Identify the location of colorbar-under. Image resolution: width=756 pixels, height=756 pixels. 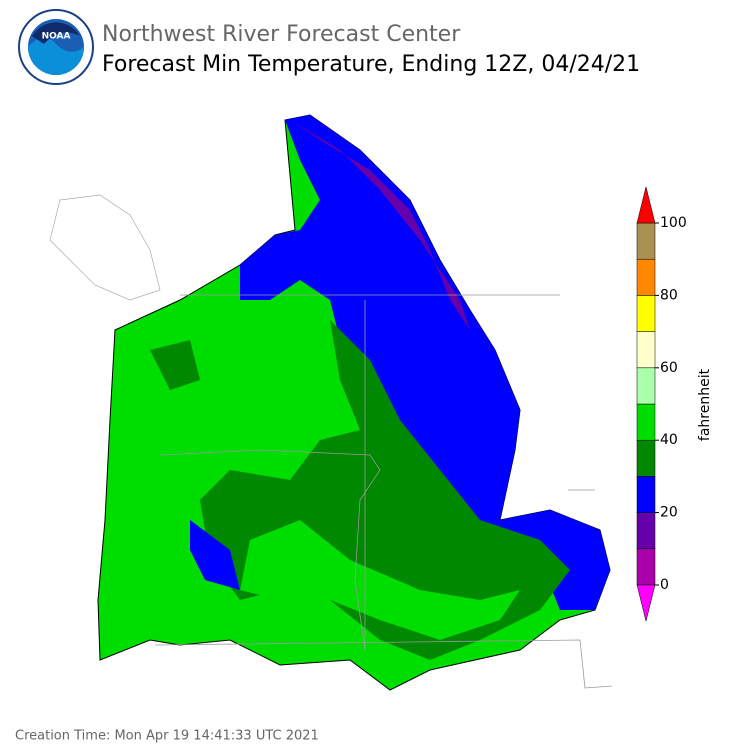
(646, 603).